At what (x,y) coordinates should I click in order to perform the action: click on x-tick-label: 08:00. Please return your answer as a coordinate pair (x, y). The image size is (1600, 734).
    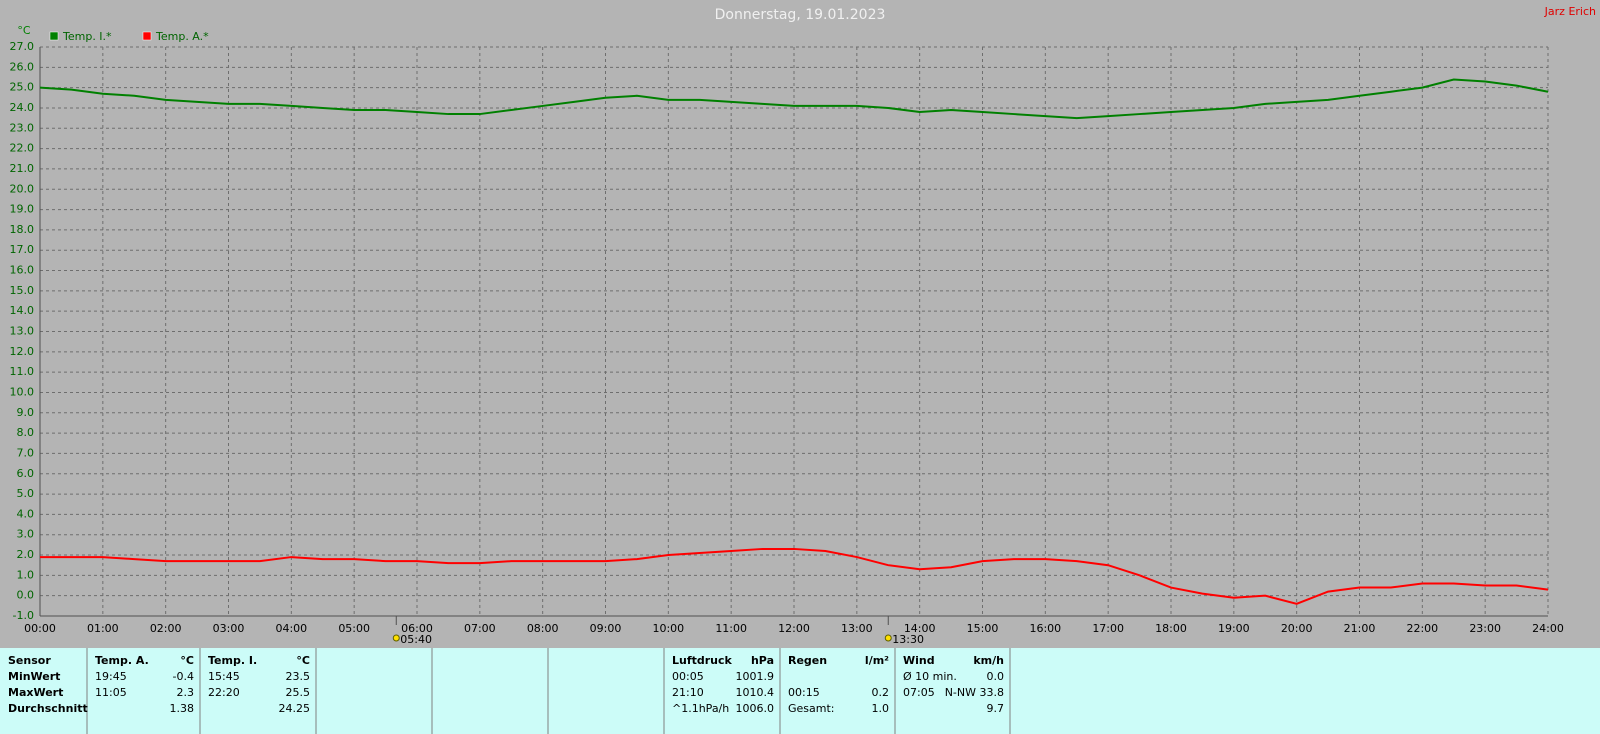
    Looking at the image, I should click on (543, 628).